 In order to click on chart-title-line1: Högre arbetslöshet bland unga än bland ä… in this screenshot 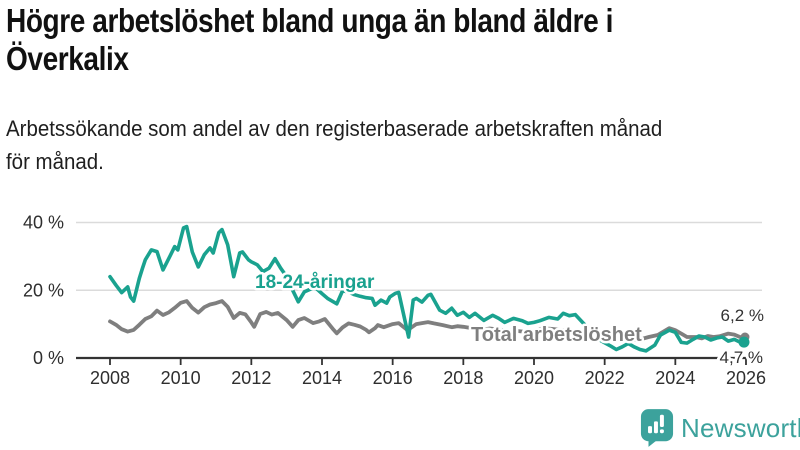, I will do `click(310, 20)`.